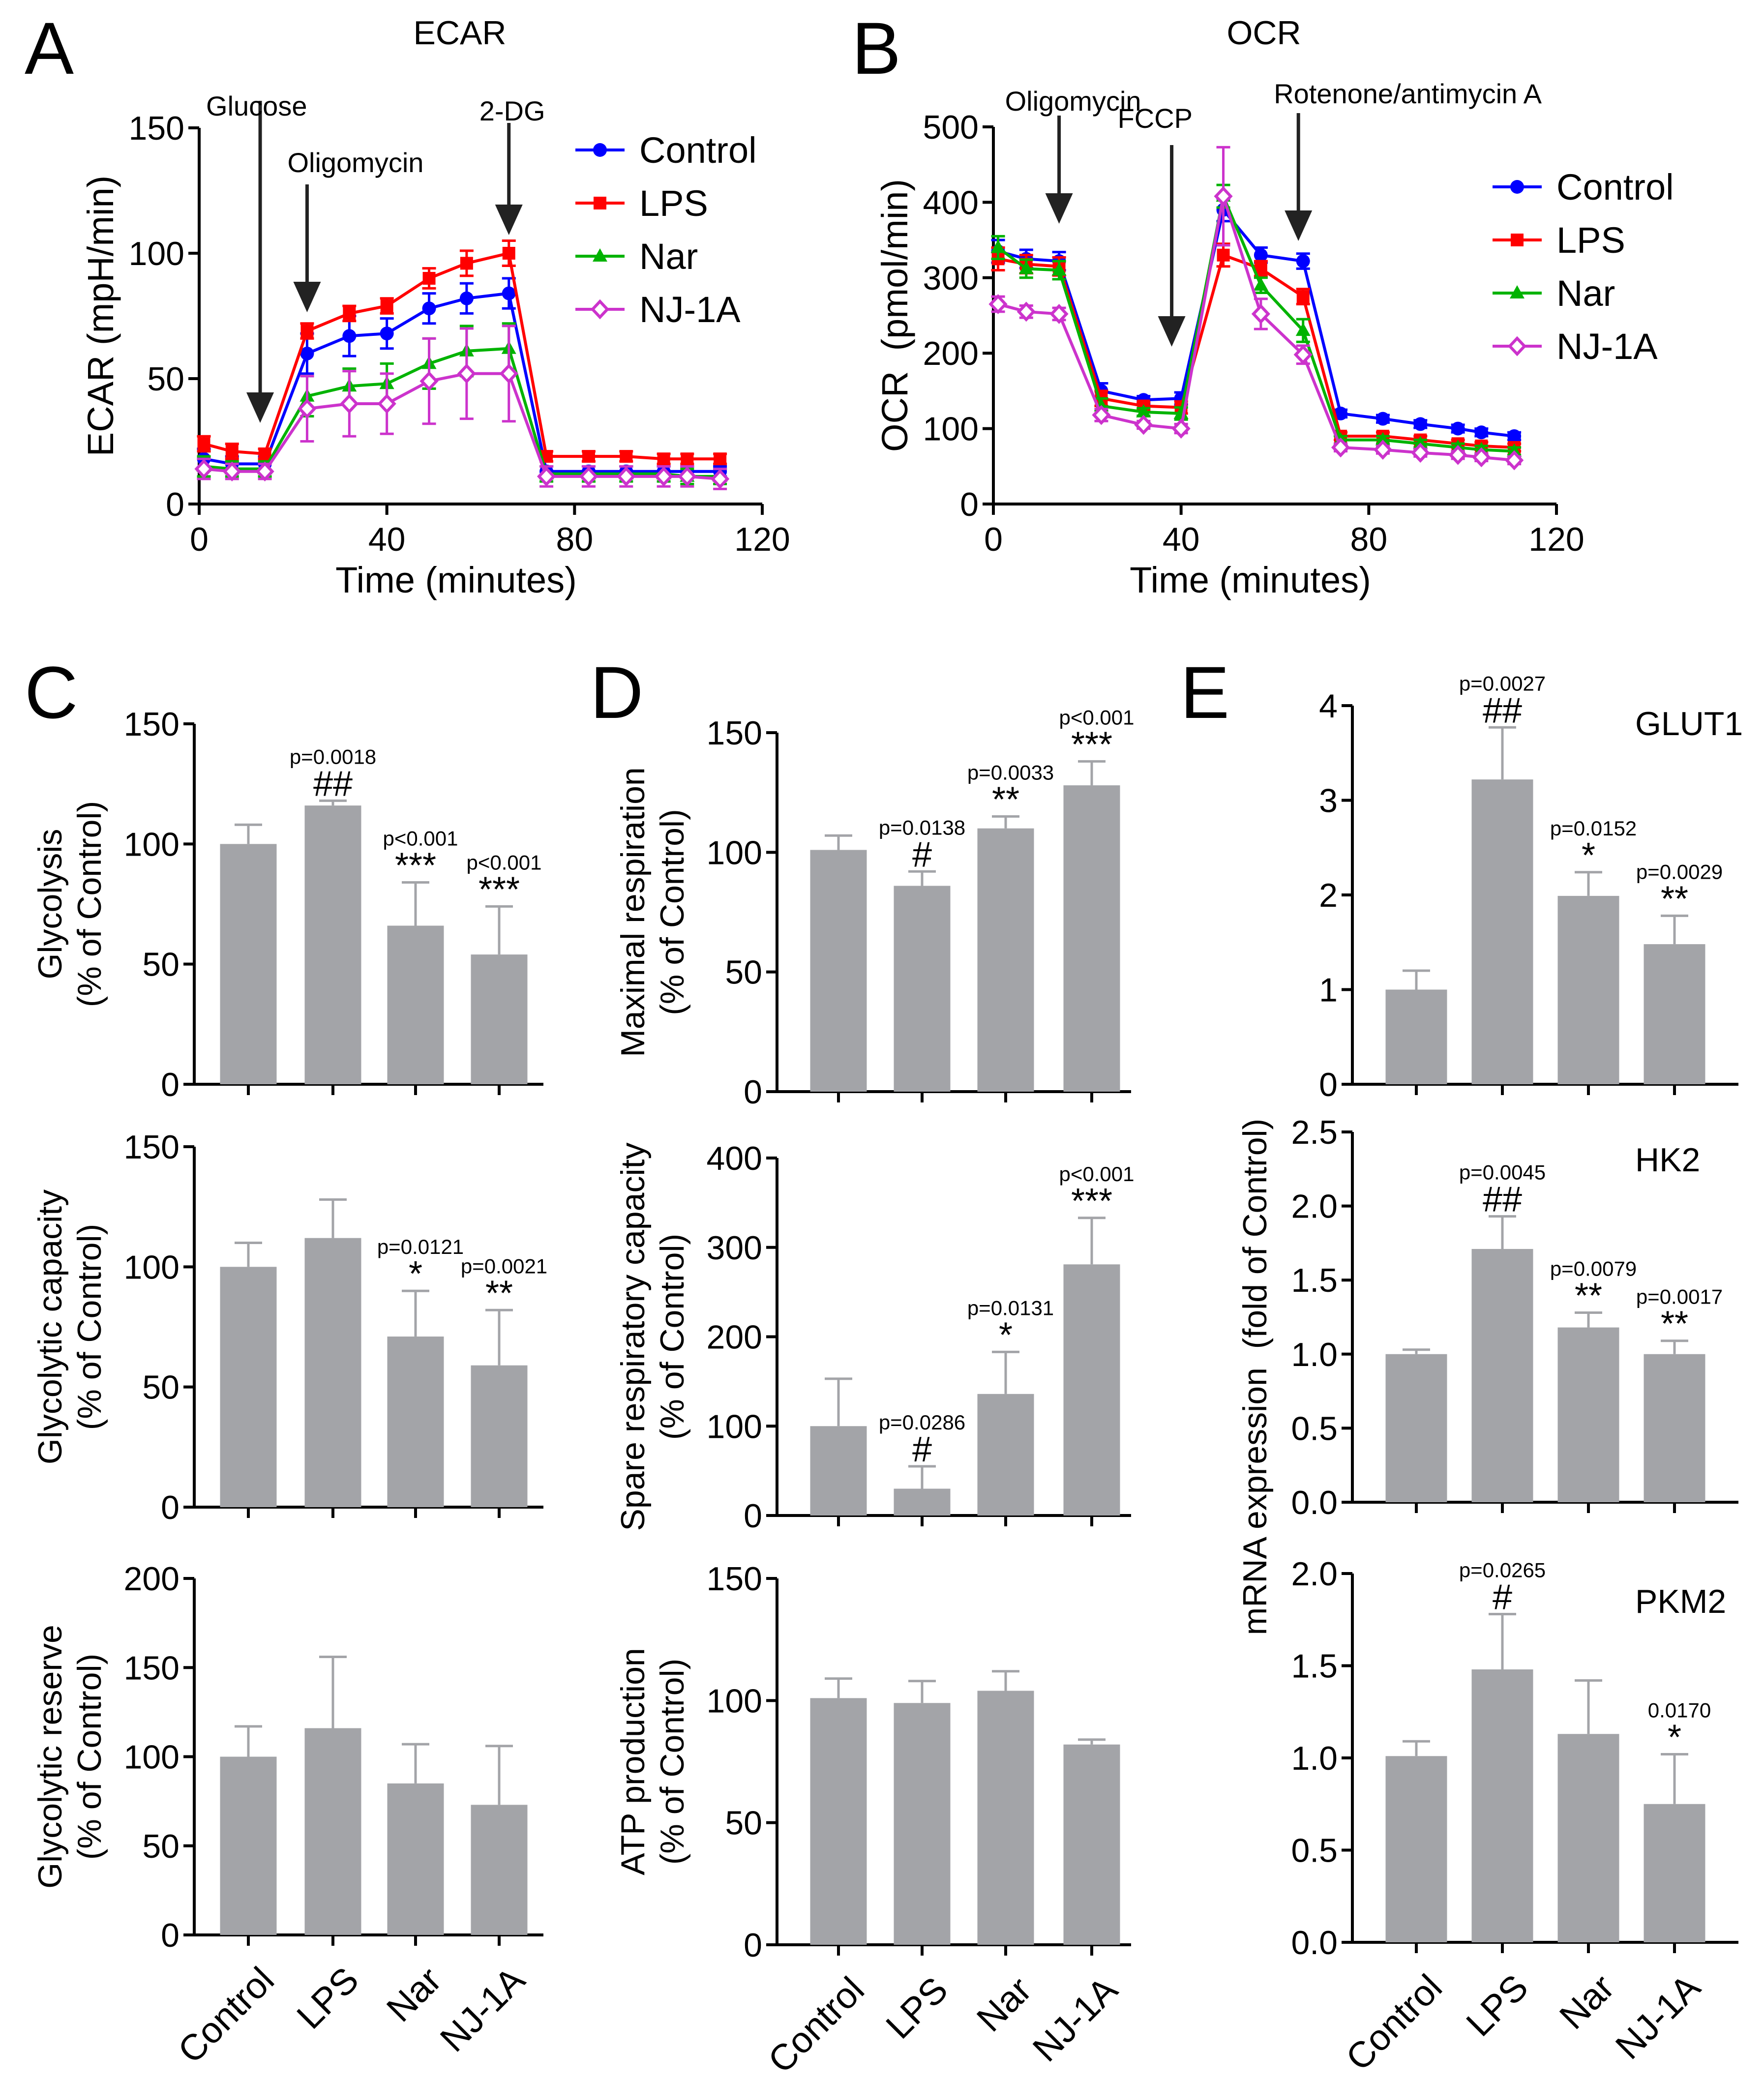 The width and height of the screenshot is (1764, 2080). I want to click on x-tick-label-B-0: 0, so click(993, 539).